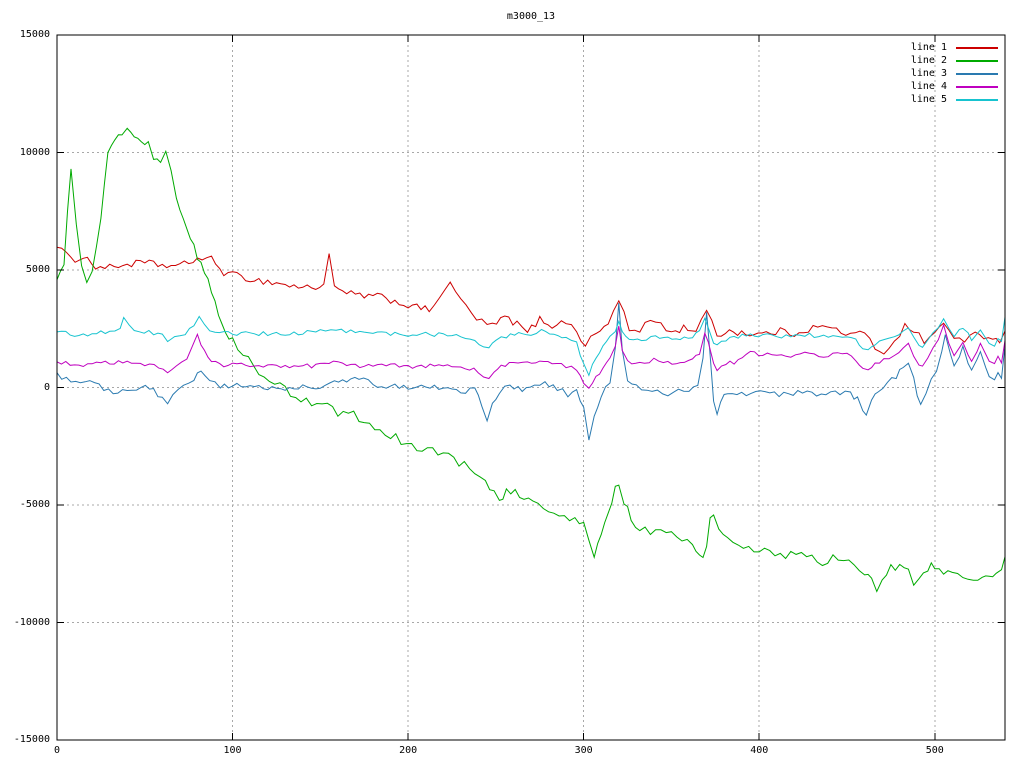 The width and height of the screenshot is (1024, 768). What do you see at coordinates (928, 60) in the screenshot?
I see `legend-label: line 2` at bounding box center [928, 60].